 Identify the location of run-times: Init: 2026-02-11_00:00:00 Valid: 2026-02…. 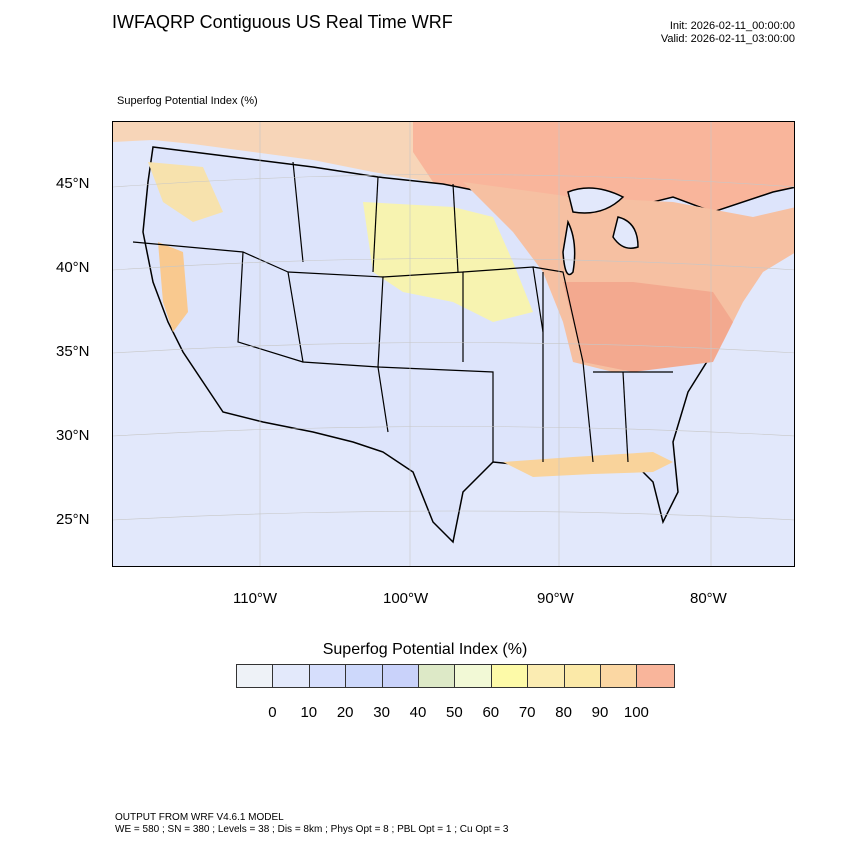
(728, 33).